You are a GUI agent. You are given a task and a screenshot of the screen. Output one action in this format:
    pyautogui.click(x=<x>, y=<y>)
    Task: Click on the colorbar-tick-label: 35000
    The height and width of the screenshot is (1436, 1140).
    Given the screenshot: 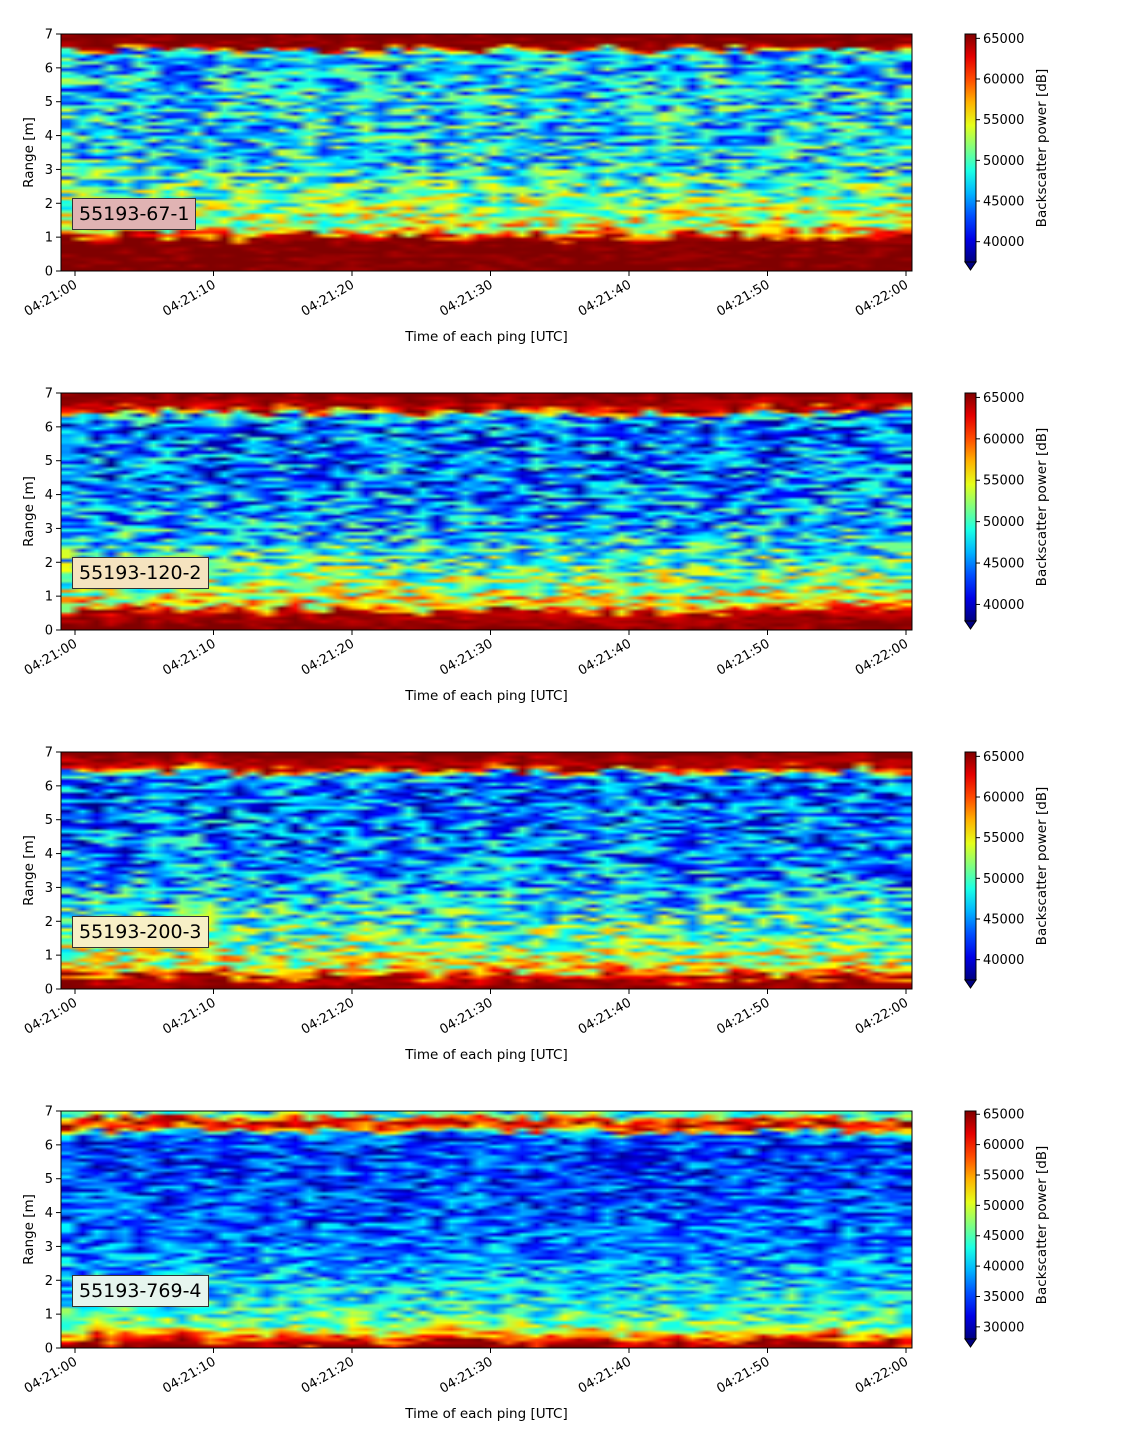 What is the action you would take?
    pyautogui.click(x=1003, y=1297)
    